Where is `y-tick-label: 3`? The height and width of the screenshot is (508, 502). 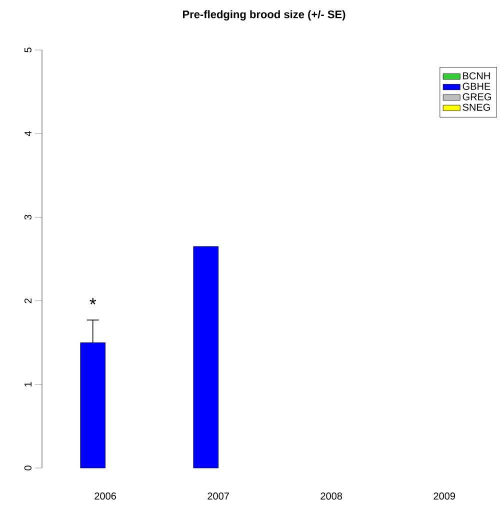
y-tick-label: 3 is located at coordinates (28, 217).